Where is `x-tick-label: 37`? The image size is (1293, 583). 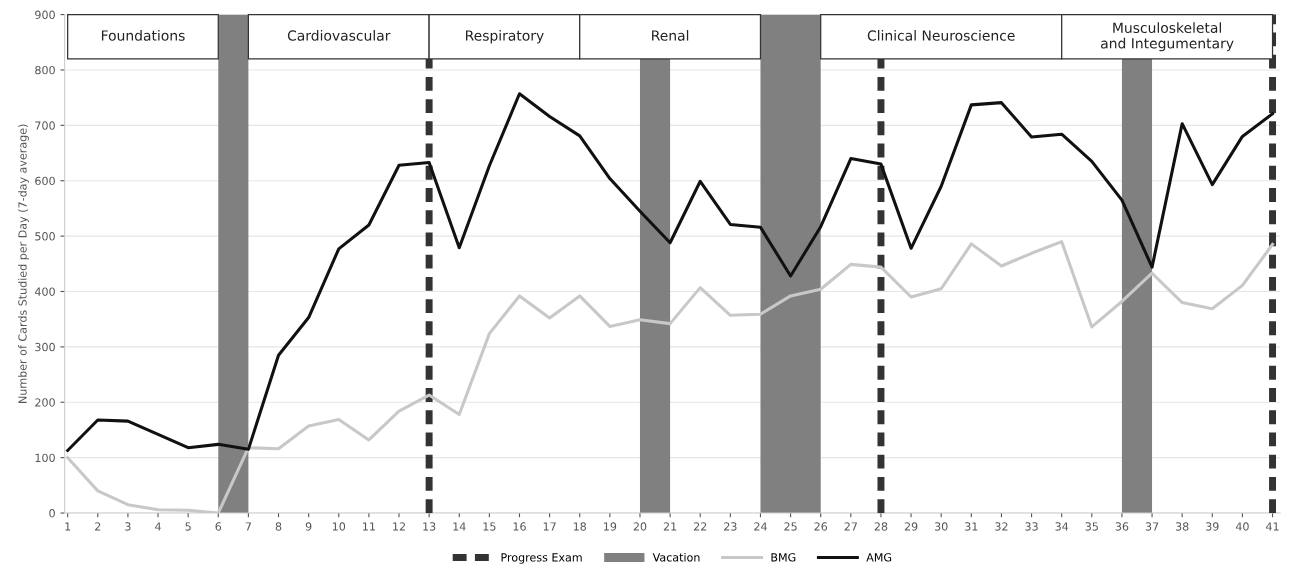 x-tick-label: 37 is located at coordinates (1152, 526).